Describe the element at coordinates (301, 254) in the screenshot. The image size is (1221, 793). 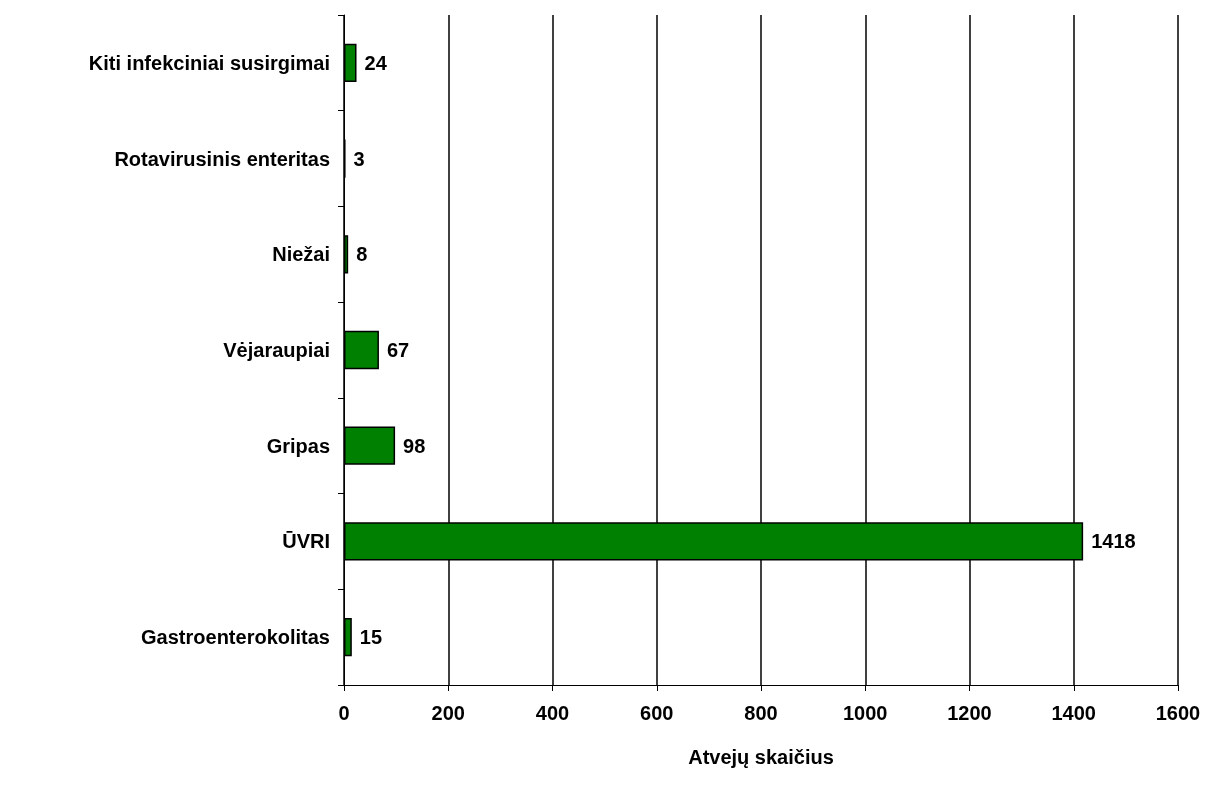
I see `y-tick-label: Niežai` at that location.